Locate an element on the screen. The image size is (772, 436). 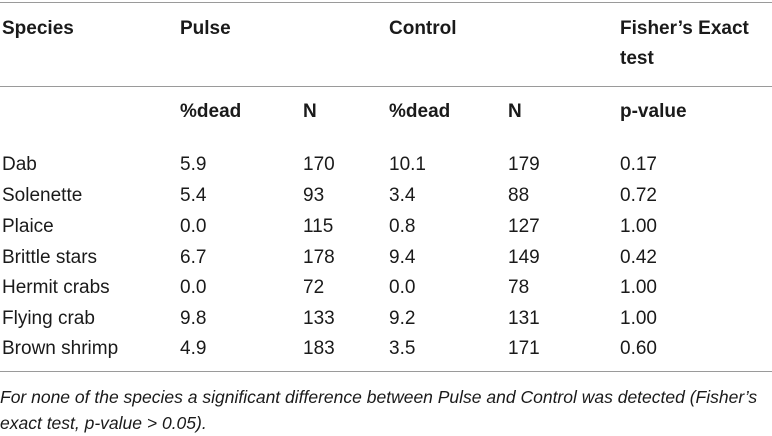
pulse-n-cell: 72 is located at coordinates (314, 287).